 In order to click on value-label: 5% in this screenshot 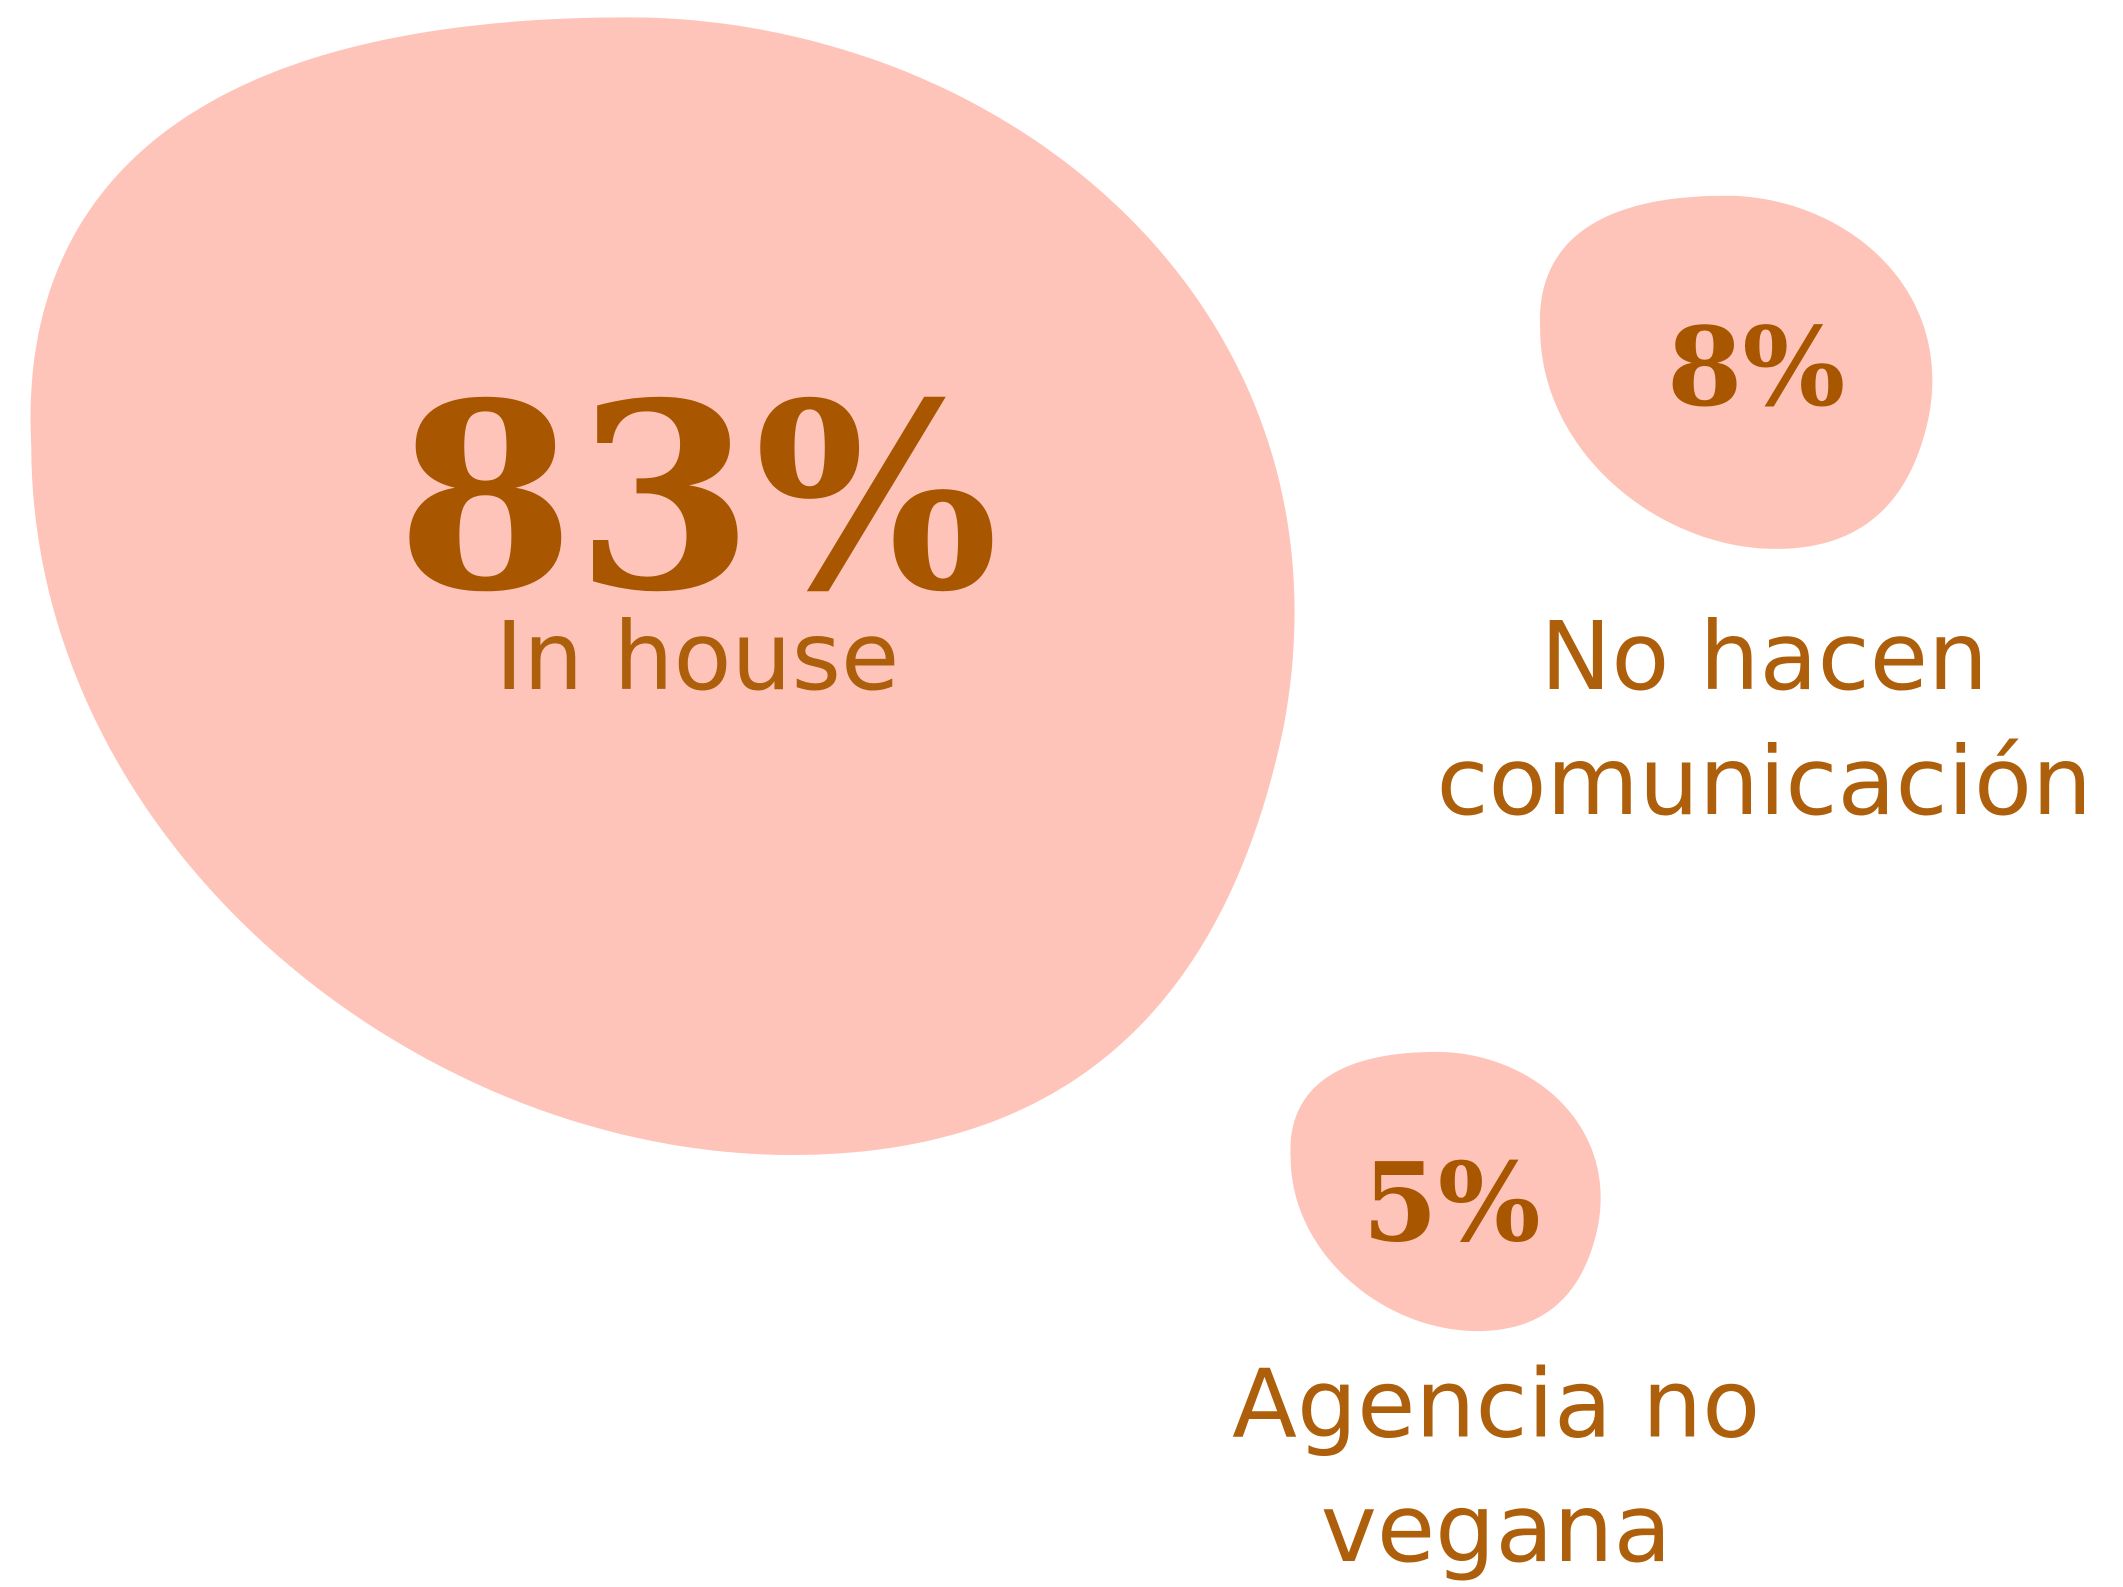, I will do `click(1451, 1202)`.